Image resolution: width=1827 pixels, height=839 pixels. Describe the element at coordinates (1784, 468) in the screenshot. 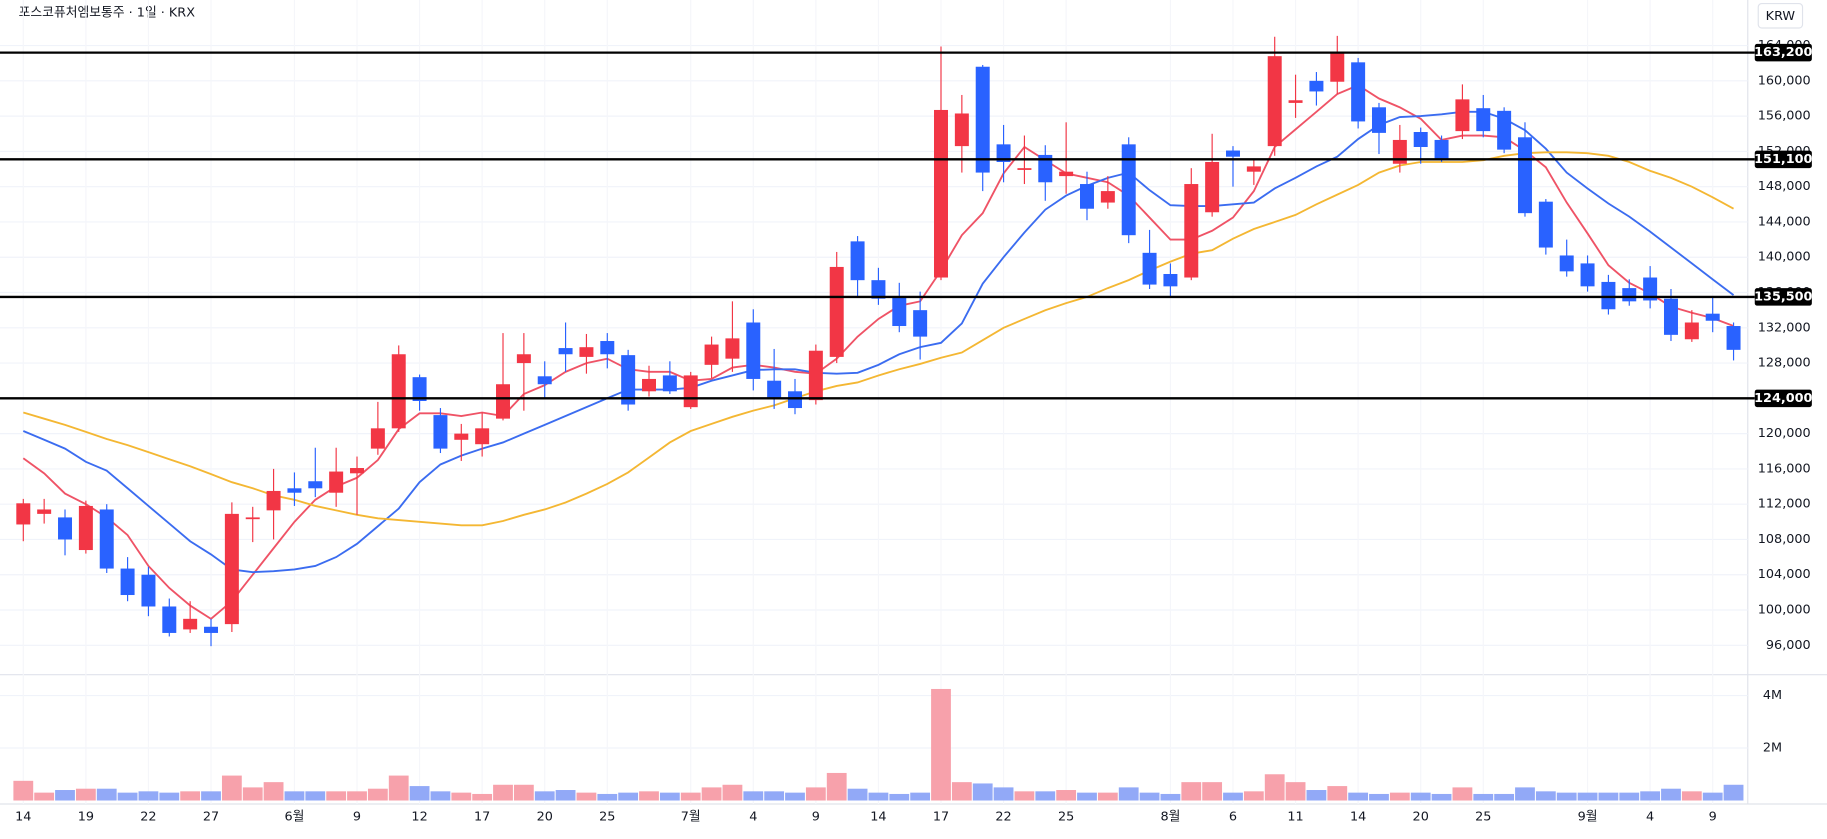

I see `y-tick-label: 116,000` at that location.